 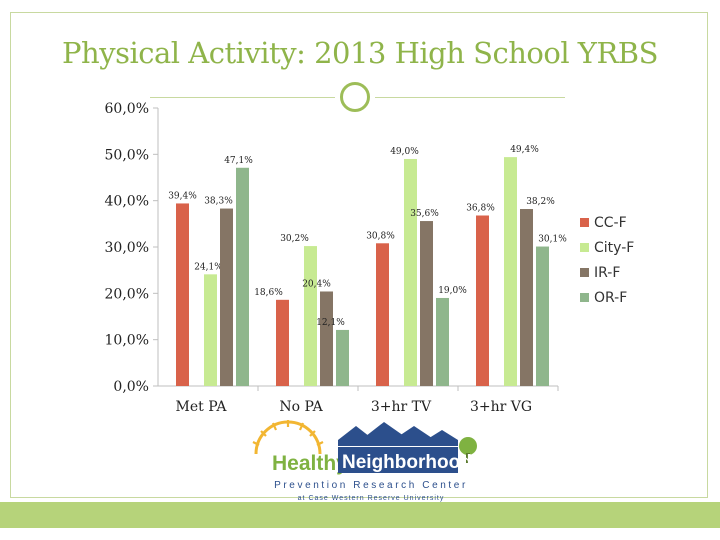 I want to click on y-tick-label: 10,0%, so click(x=127, y=341).